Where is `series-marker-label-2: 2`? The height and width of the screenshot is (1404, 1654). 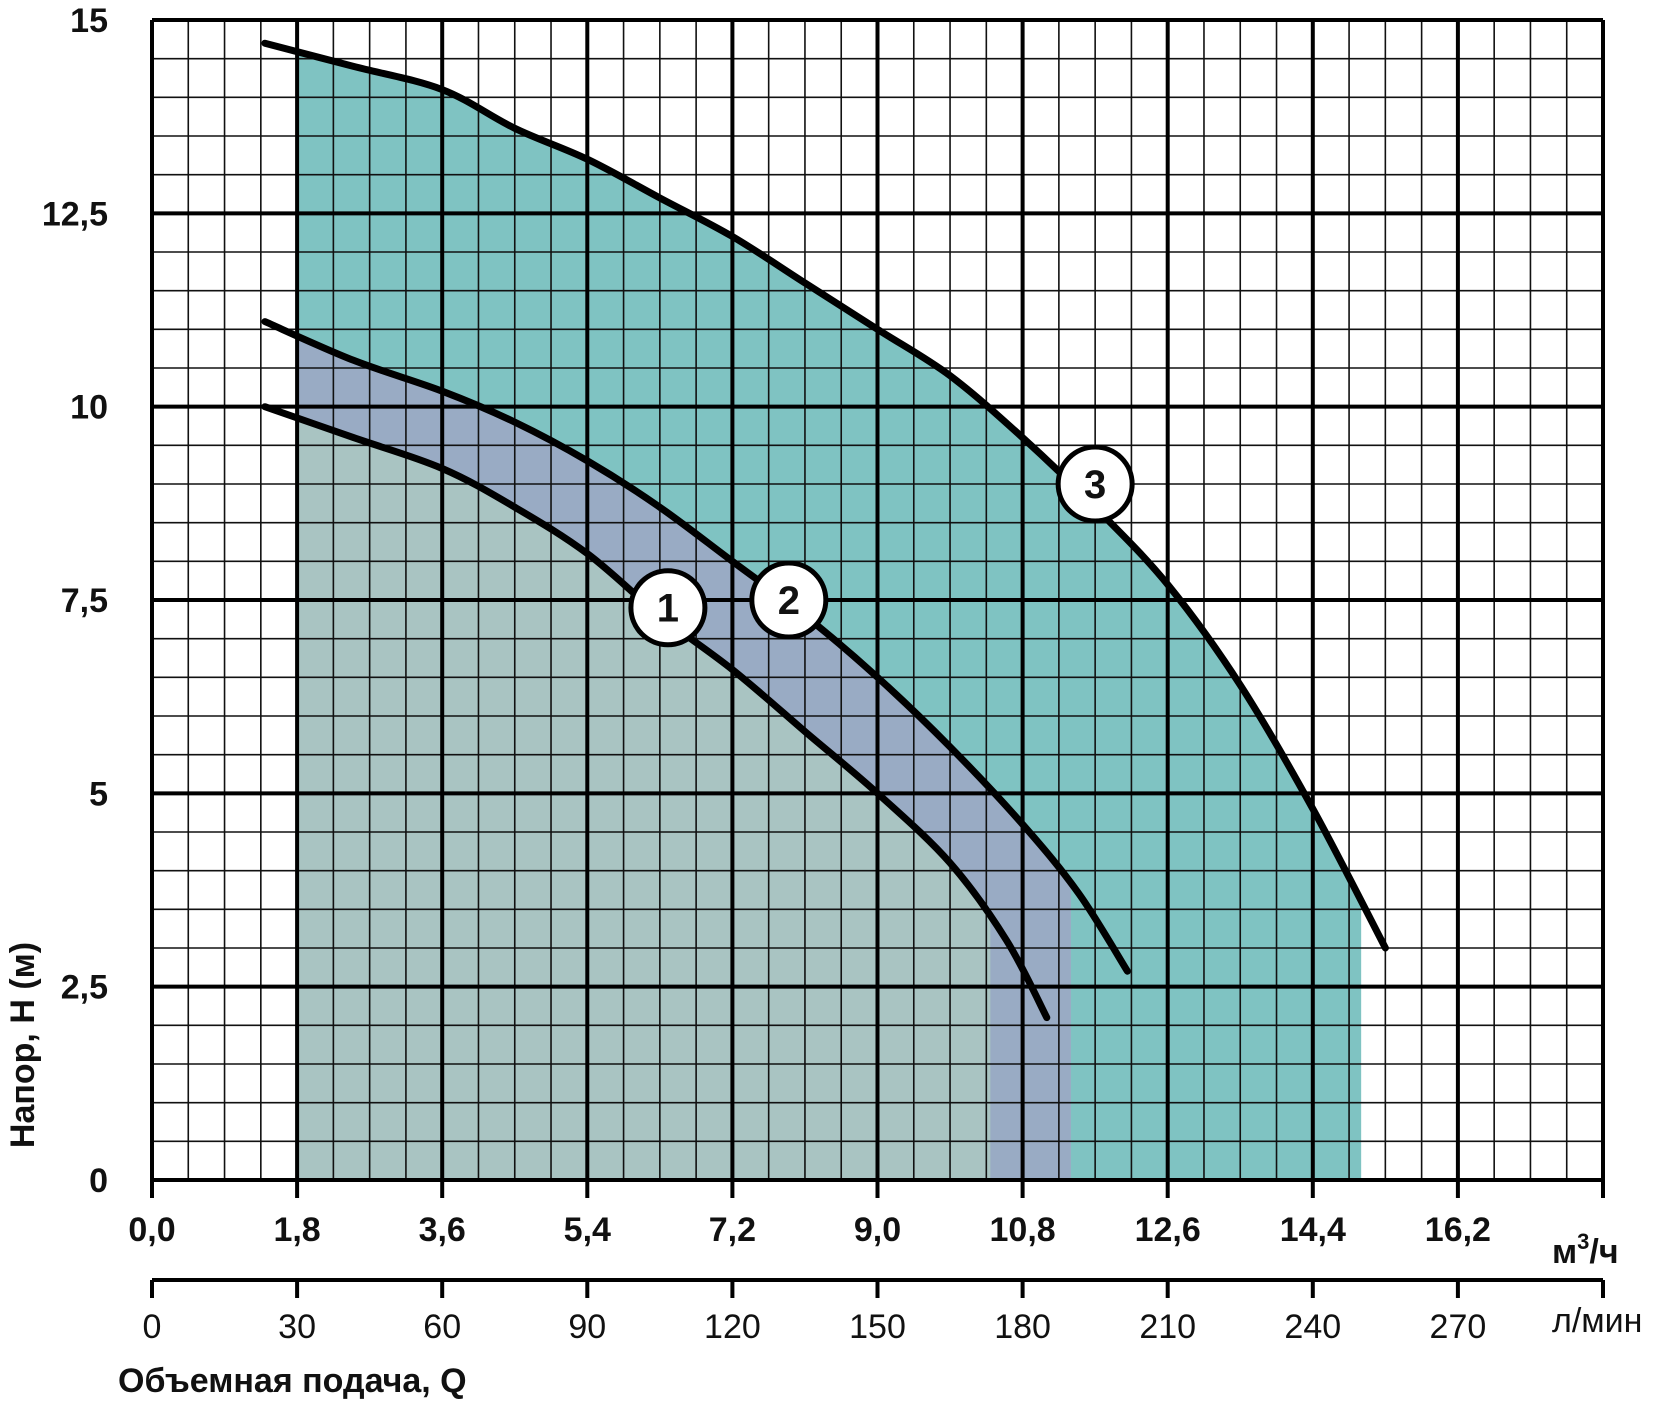 series-marker-label-2: 2 is located at coordinates (789, 601).